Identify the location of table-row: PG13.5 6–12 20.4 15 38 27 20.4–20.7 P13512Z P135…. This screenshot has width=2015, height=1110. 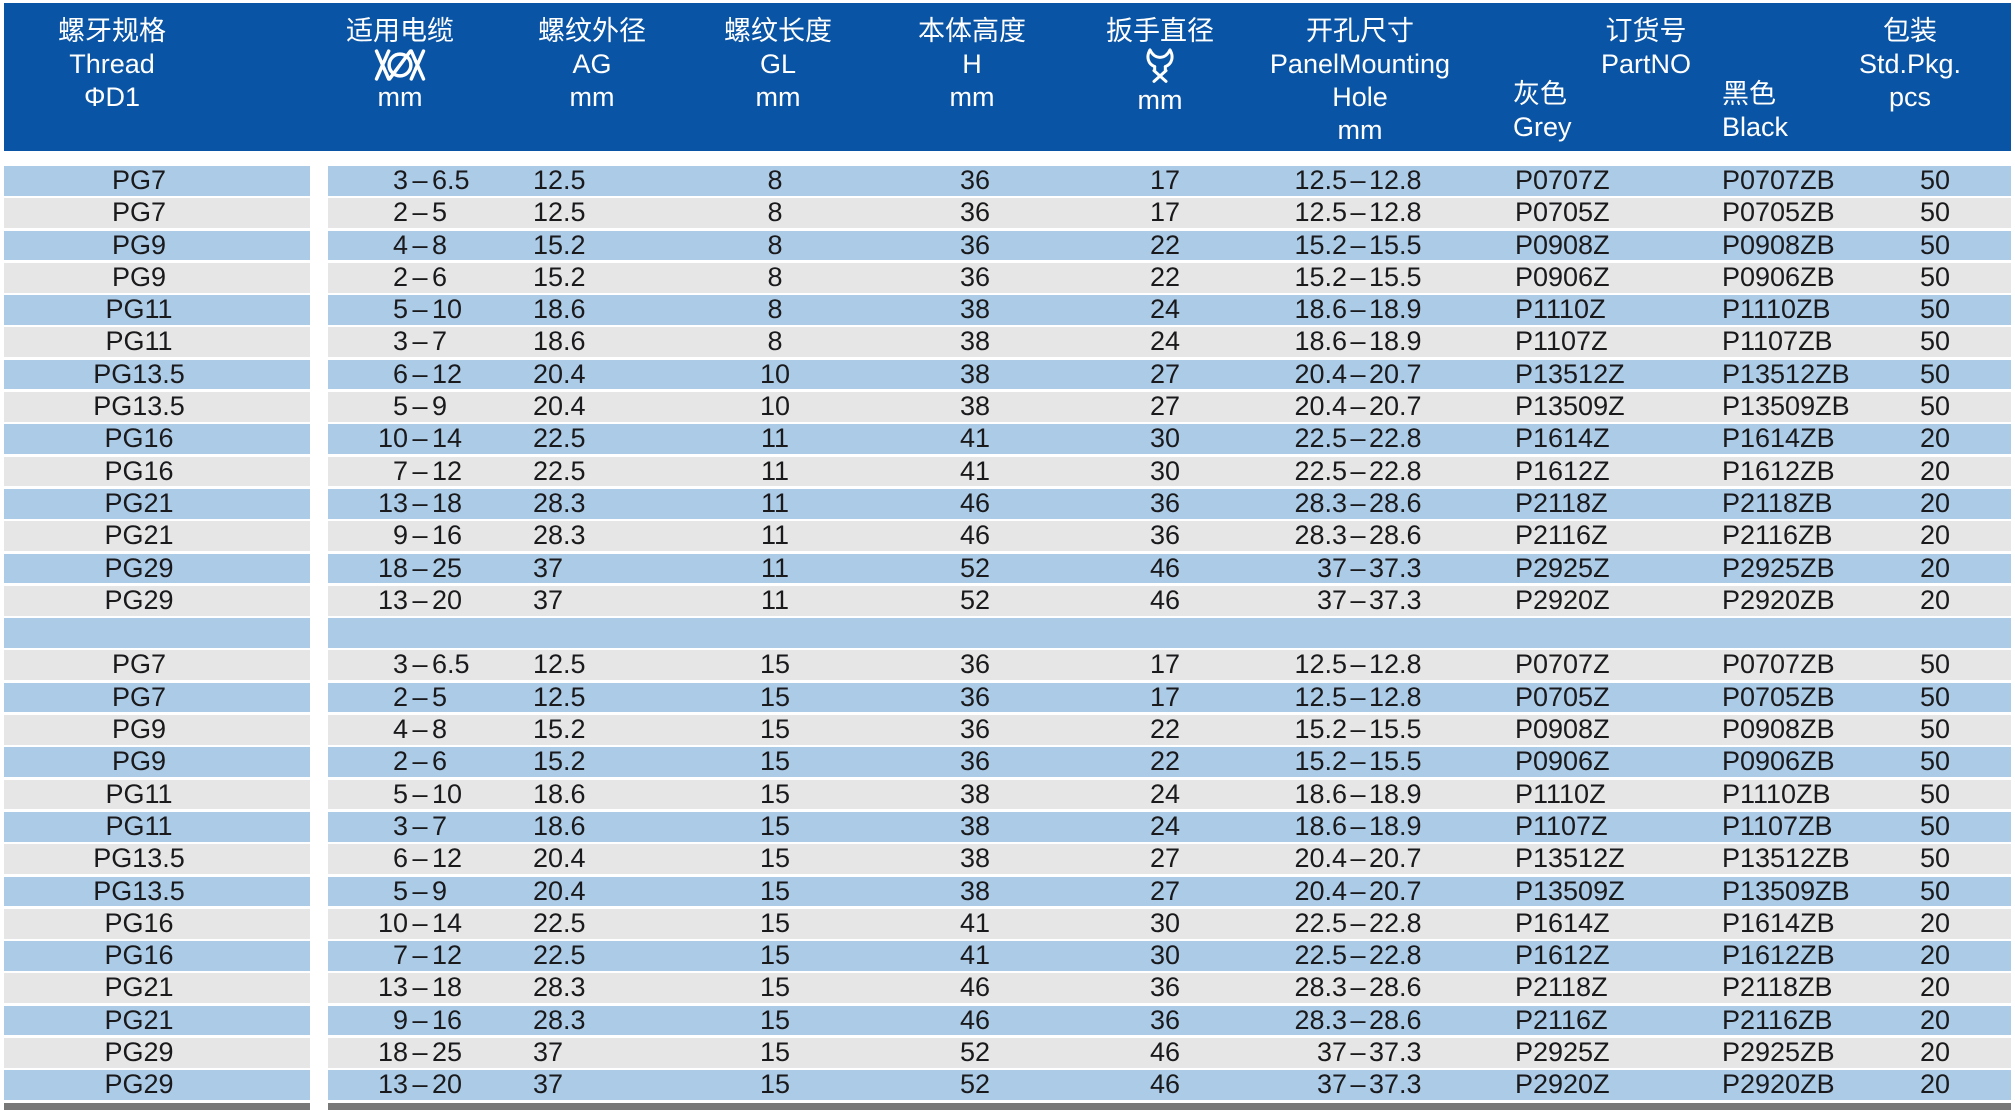
(1007, 860).